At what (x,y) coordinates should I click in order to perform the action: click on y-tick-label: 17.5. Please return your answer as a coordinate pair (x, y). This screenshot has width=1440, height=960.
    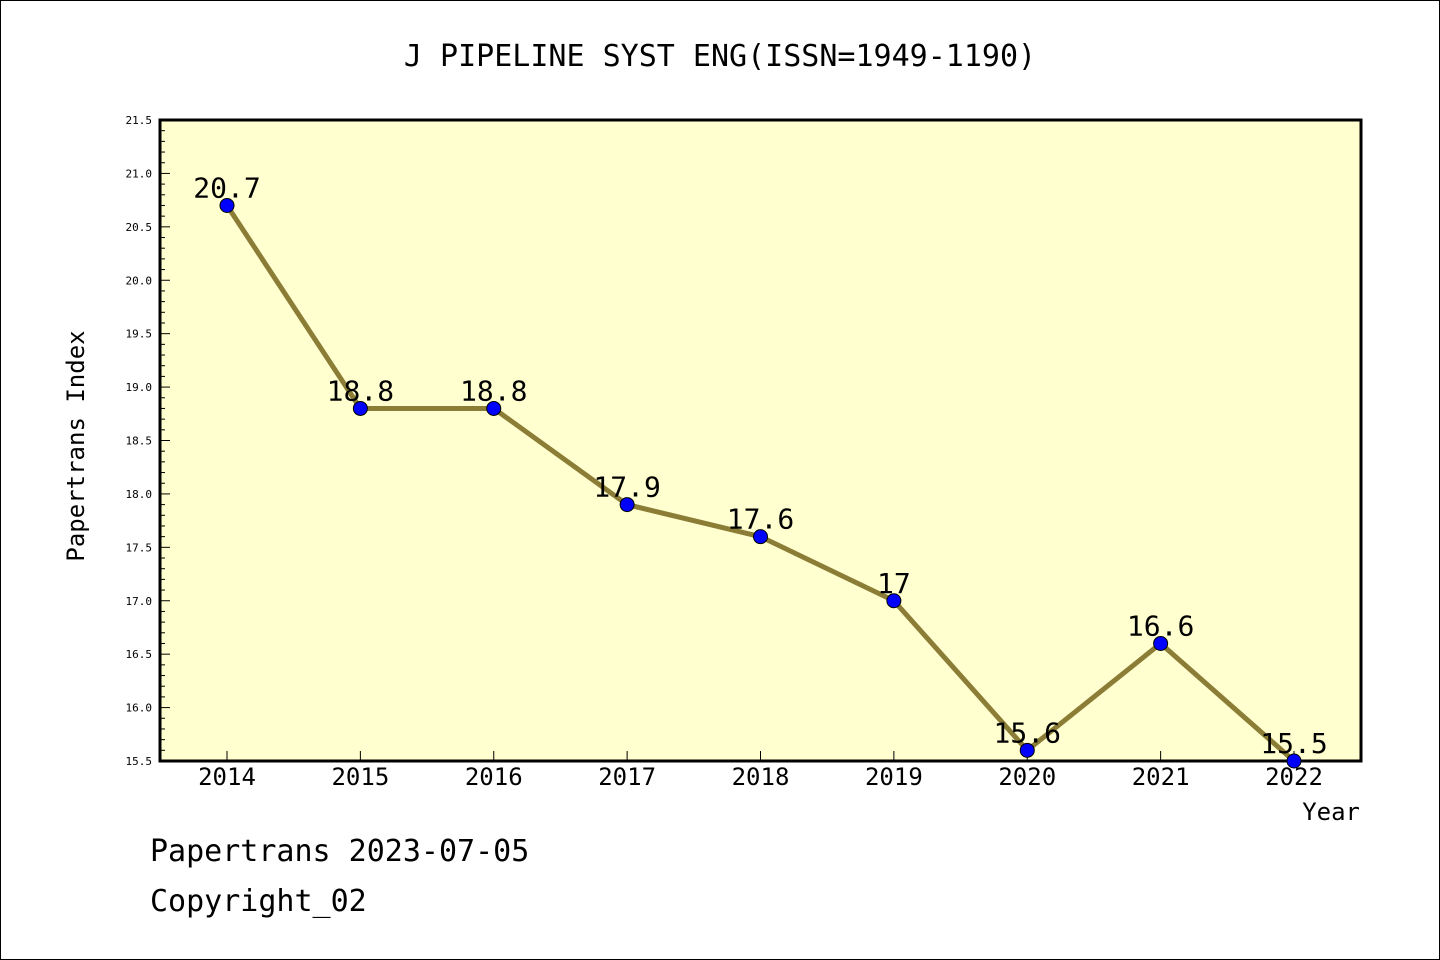
    Looking at the image, I should click on (139, 547).